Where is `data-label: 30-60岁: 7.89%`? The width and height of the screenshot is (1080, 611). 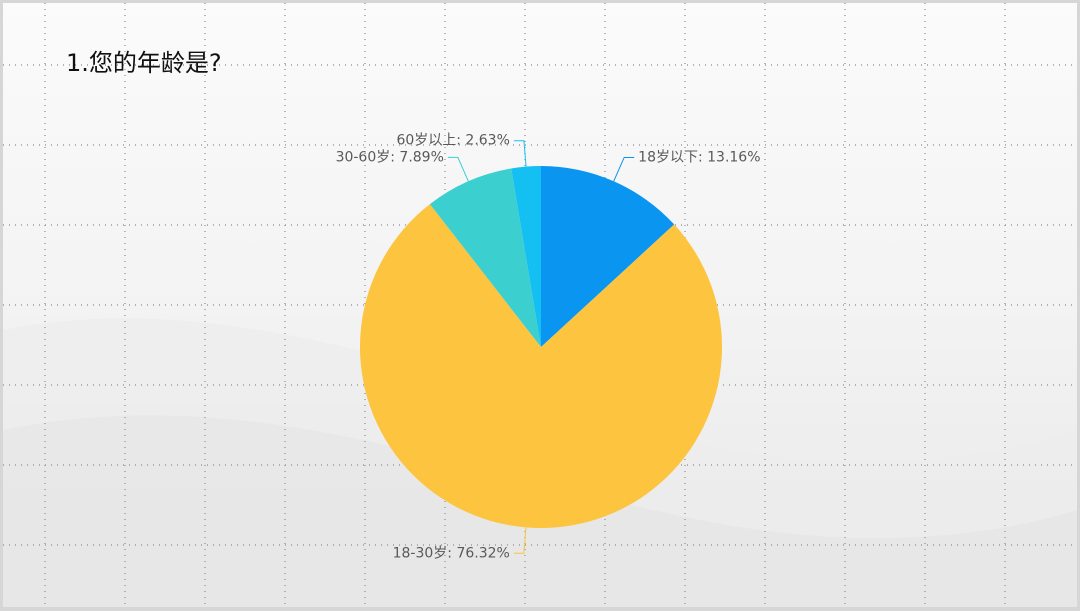 data-label: 30-60岁: 7.89% is located at coordinates (390, 157).